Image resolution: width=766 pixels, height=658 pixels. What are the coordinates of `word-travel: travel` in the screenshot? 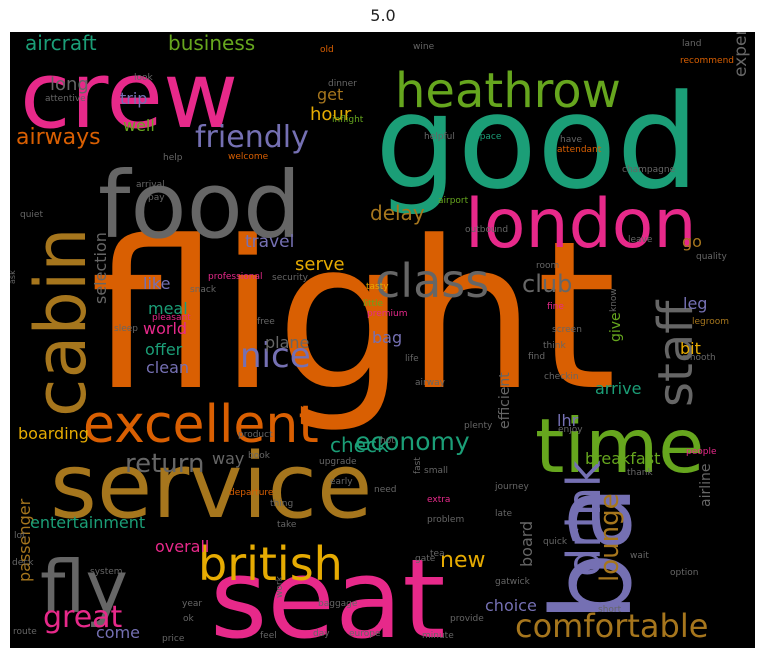 It's located at (269, 242).